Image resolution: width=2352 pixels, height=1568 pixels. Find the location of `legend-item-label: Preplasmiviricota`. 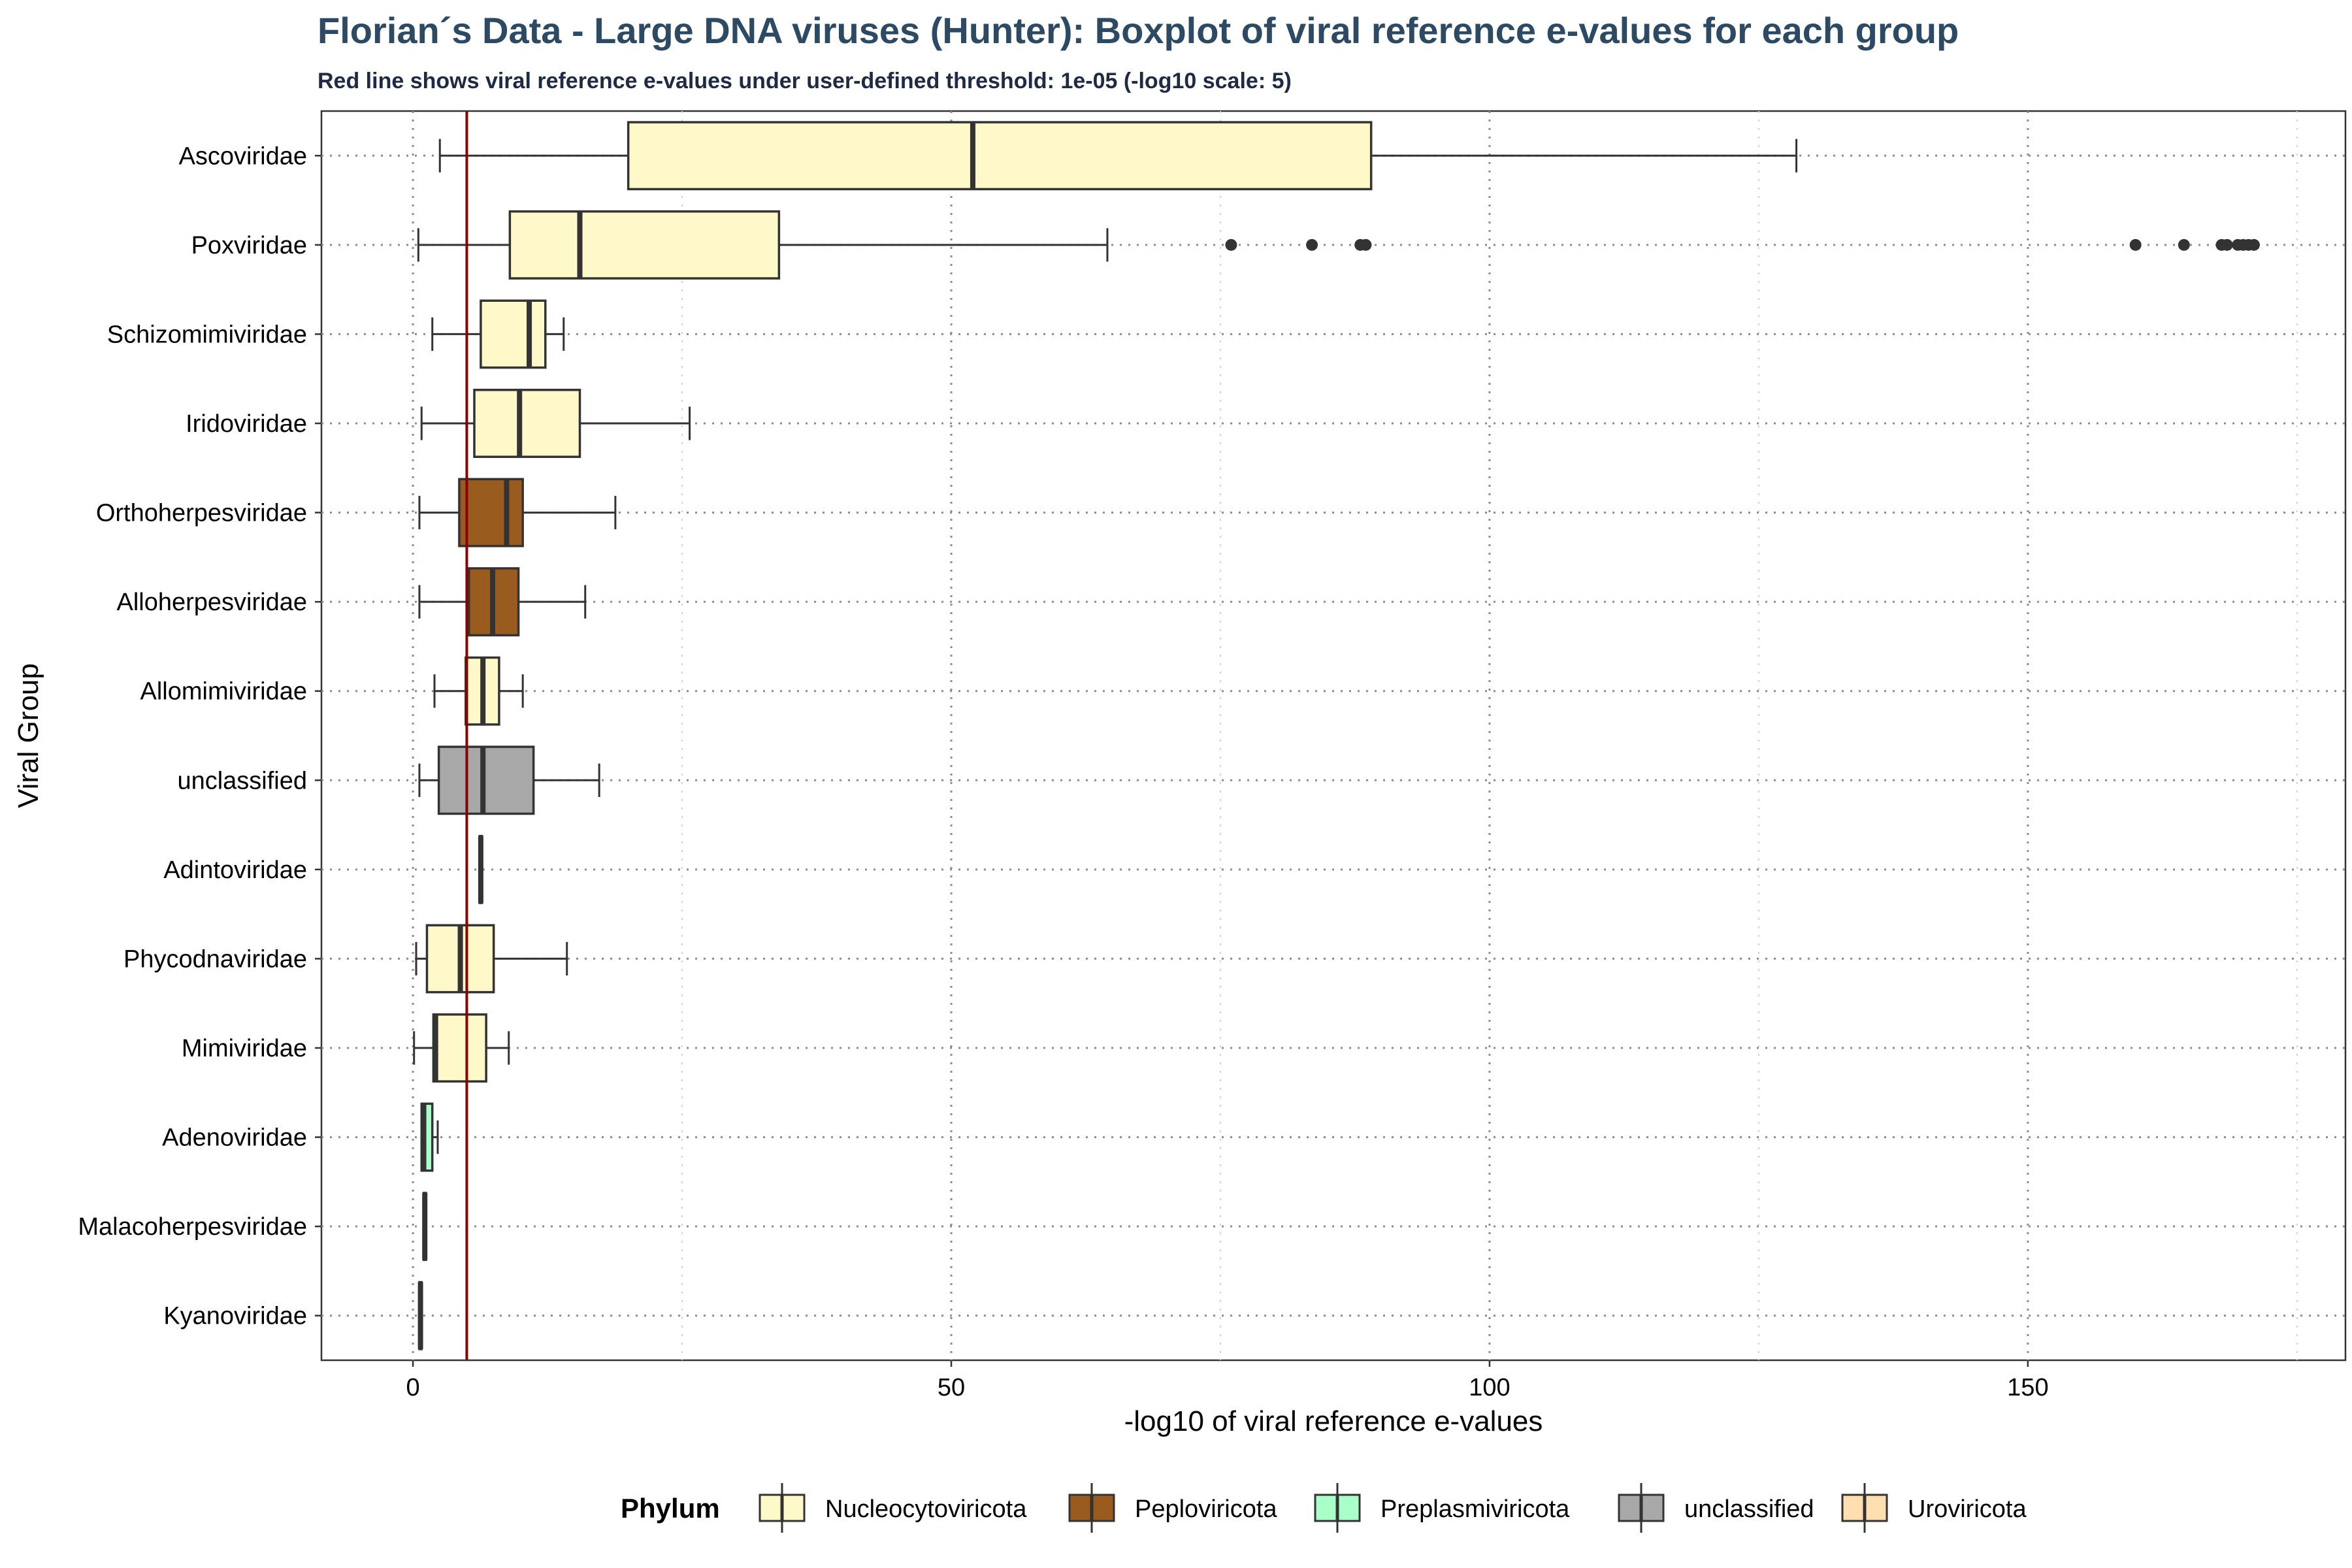

legend-item-label: Preplasmiviricota is located at coordinates (1475, 1509).